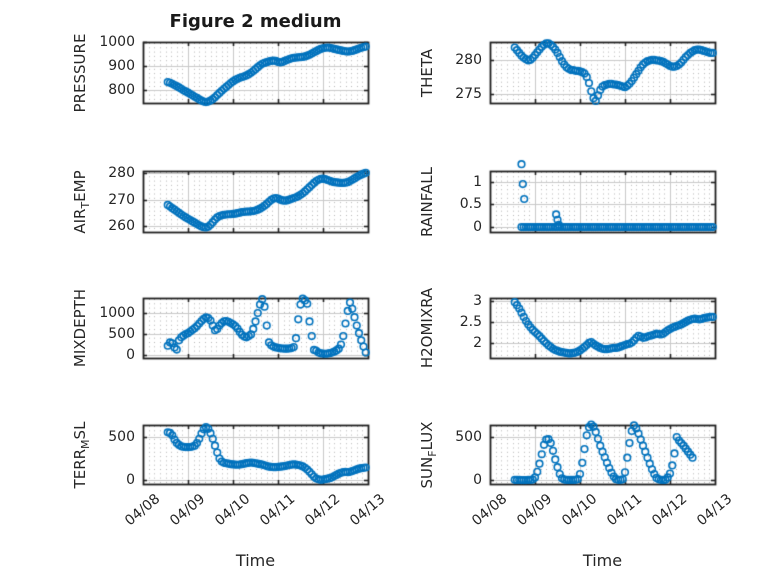  Describe the element at coordinates (602, 560) in the screenshot. I see `x-axis-label-right: Time` at that location.